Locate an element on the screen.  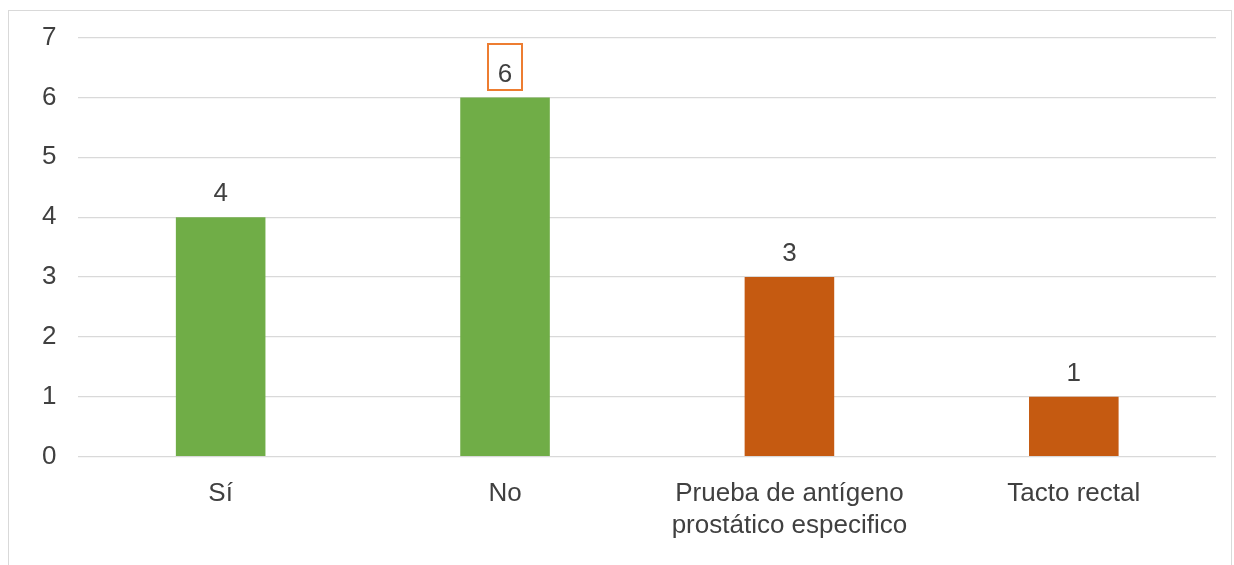
y-tick-label: 2 is located at coordinates (49, 335).